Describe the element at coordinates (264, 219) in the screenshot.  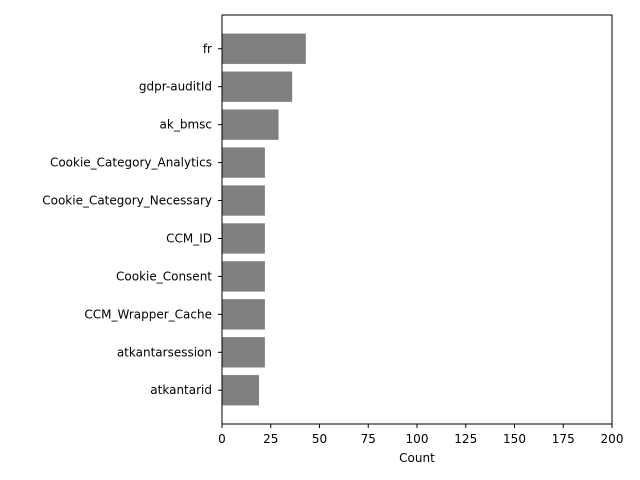
I see `bars-group` at that location.